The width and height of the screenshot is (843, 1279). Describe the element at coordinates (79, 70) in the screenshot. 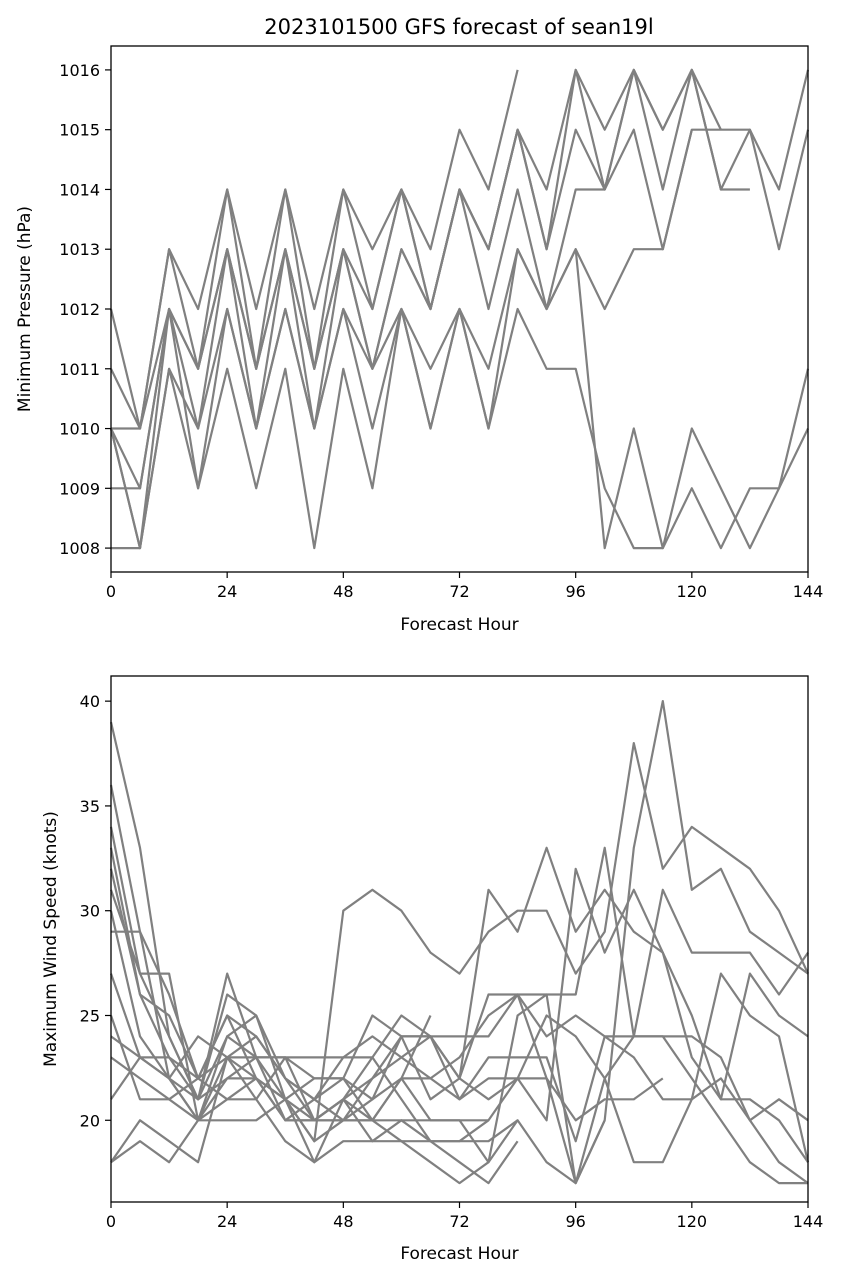

I see `pressure-y-tick-label: 1016` at that location.